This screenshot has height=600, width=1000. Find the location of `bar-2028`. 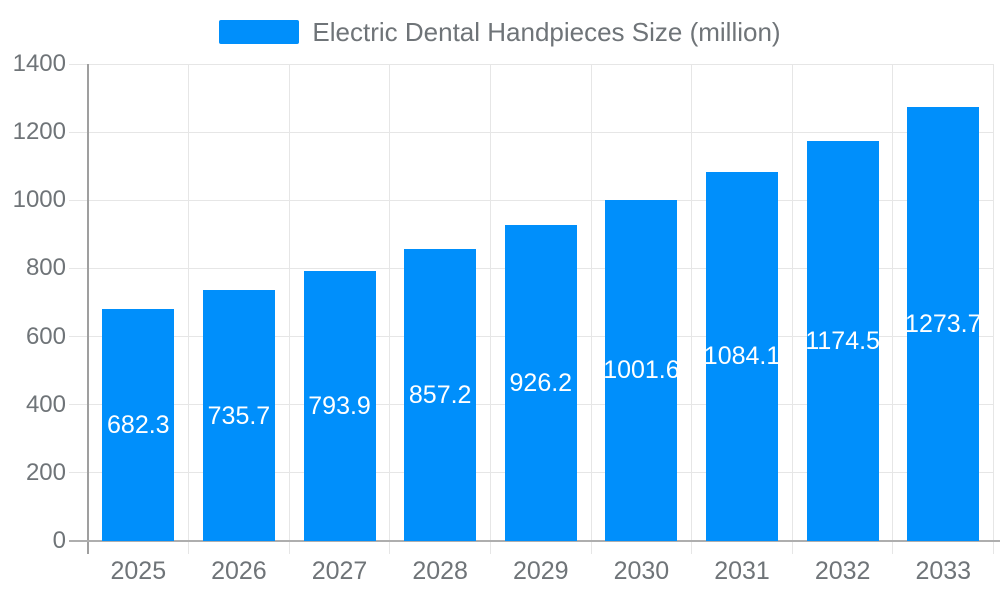

bar-2028 is located at coordinates (440, 394).